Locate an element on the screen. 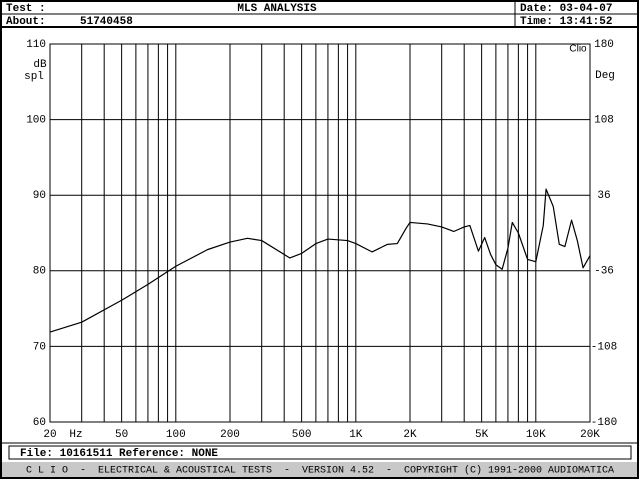 The image size is (640, 480). y2-label: Deg is located at coordinates (605, 76).